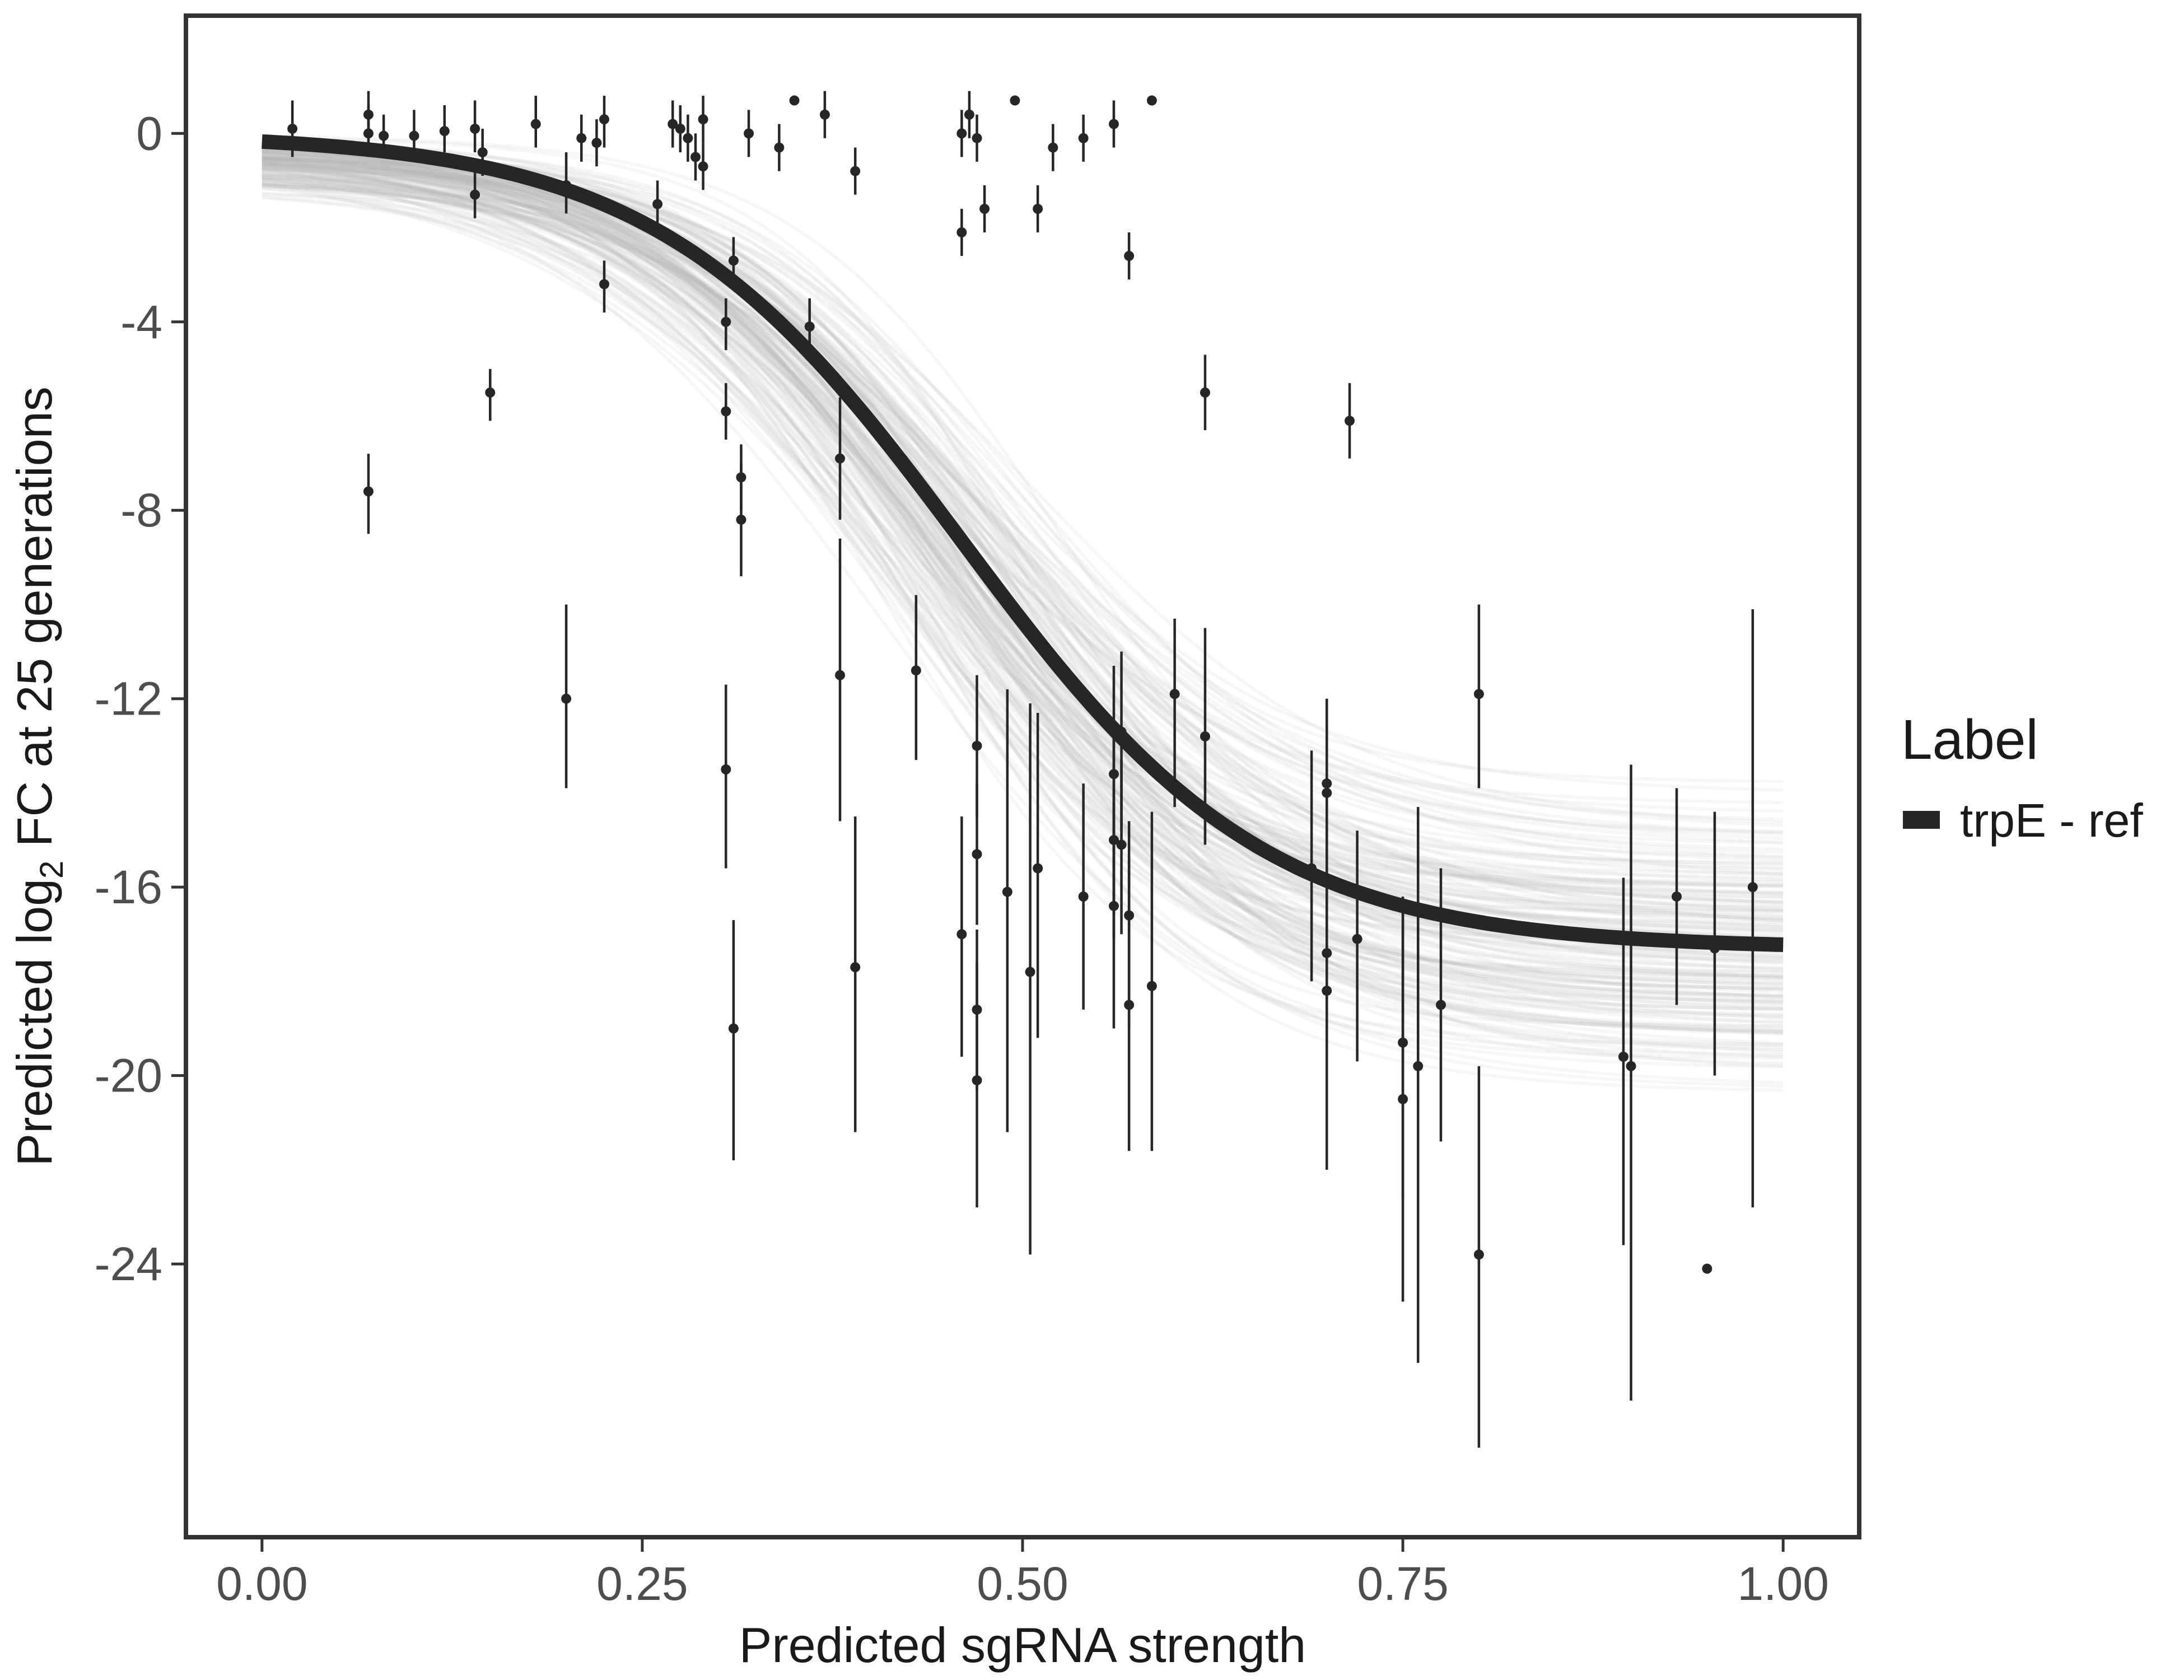  I want to click on y-tick-label: -8, so click(141, 510).